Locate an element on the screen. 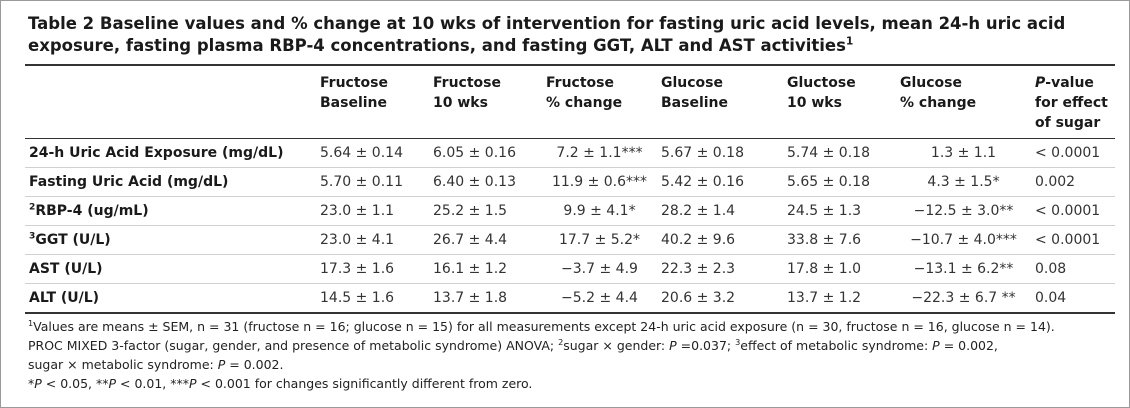 The width and height of the screenshot is (1130, 408). text: Glucose is located at coordinates (692, 83).